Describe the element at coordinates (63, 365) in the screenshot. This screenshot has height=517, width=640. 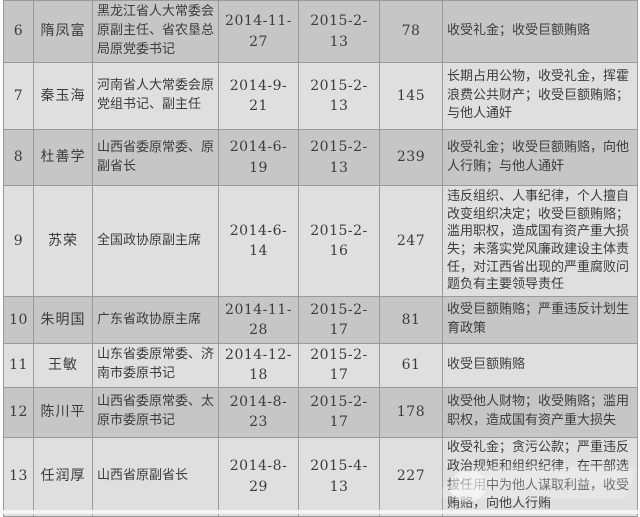
I see `cell-name: 王敏` at that location.